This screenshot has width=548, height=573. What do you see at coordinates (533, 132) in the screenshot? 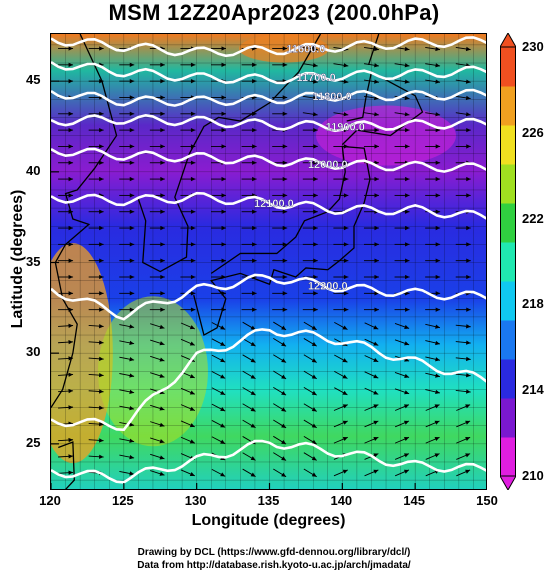
I see `colorbar-tick-label: 226` at bounding box center [533, 132].